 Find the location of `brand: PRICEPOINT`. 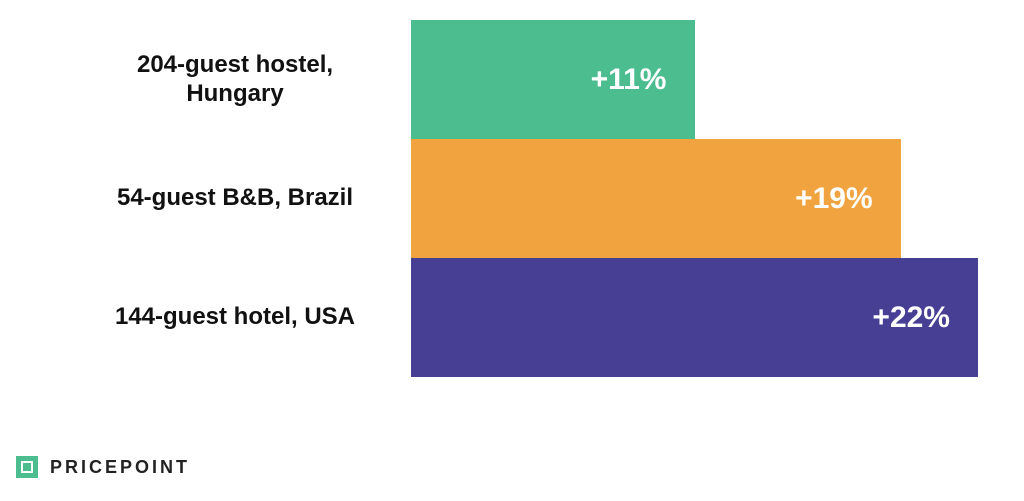

brand: PRICEPOINT is located at coordinates (103, 467).